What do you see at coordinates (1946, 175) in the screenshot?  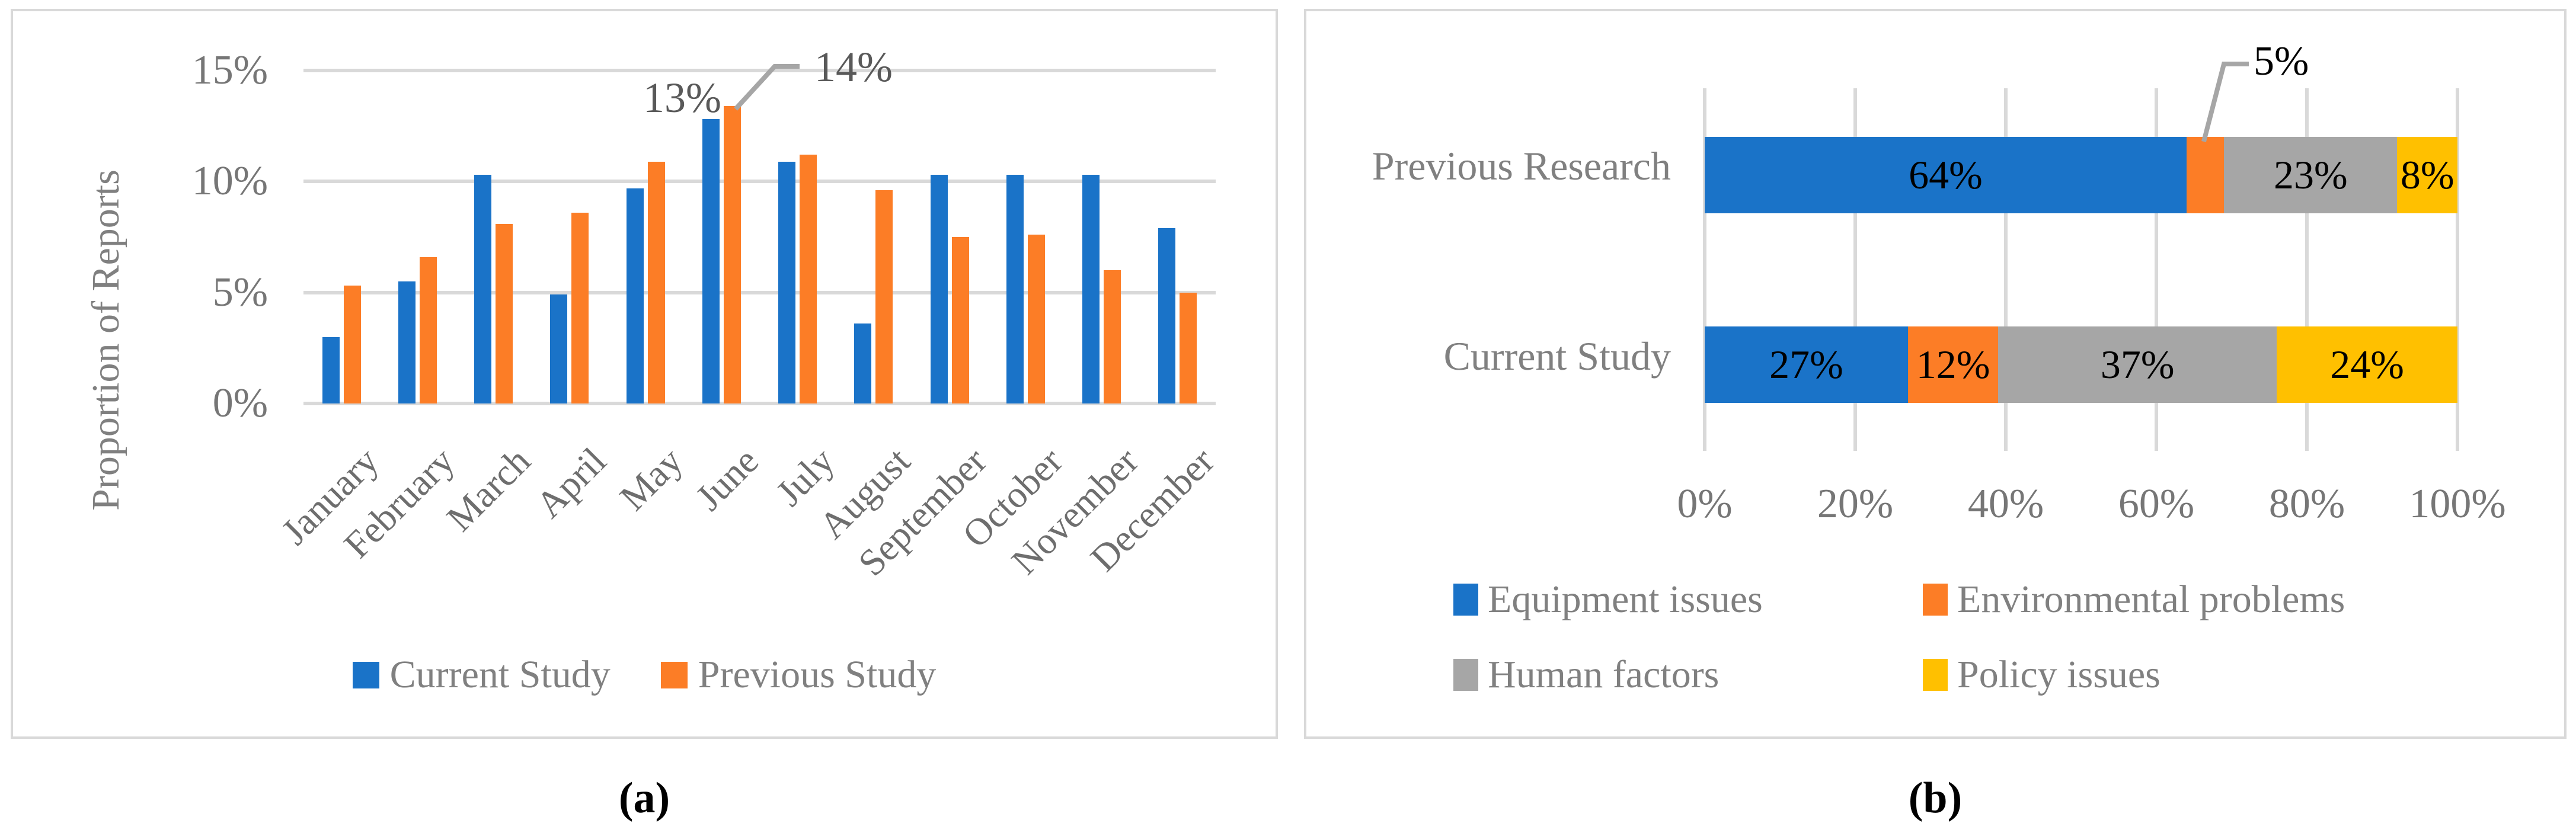 I see `segment-blue: 64%` at bounding box center [1946, 175].